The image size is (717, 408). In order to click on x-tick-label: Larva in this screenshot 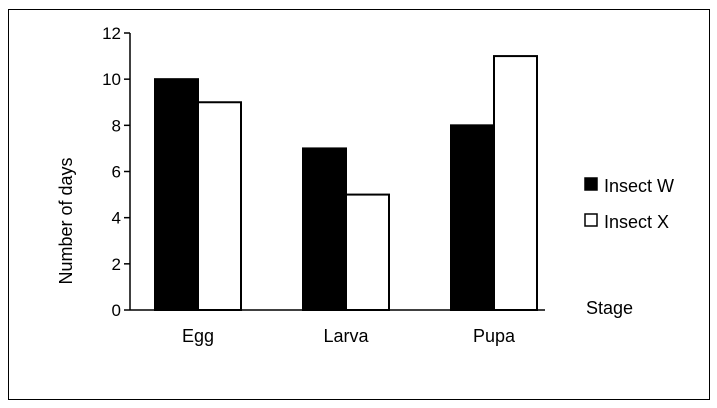, I will do `click(346, 336)`.